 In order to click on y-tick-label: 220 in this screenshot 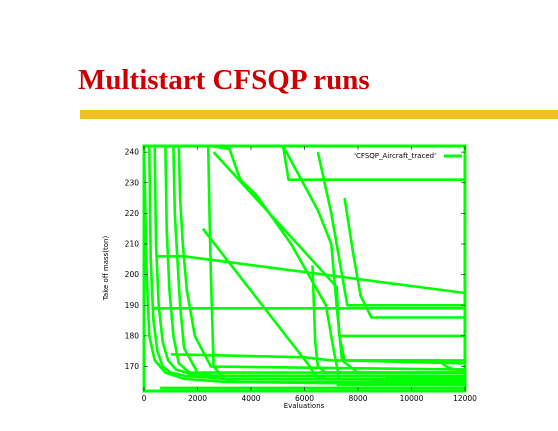, I will do `click(132, 213)`.